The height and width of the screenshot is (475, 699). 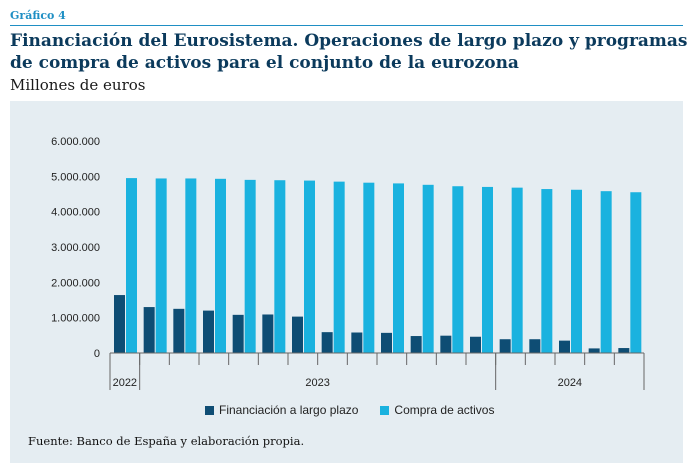 I want to click on y-tick-label: 5.000.000, so click(x=75, y=177).